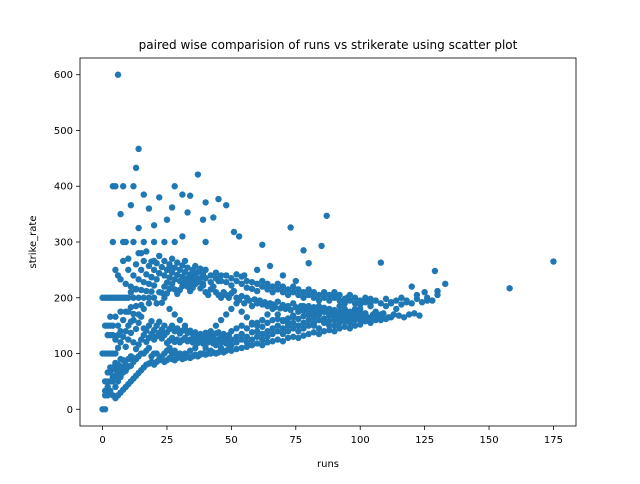 The width and height of the screenshot is (640, 484). I want to click on y-tick-label: 200, so click(63, 298).